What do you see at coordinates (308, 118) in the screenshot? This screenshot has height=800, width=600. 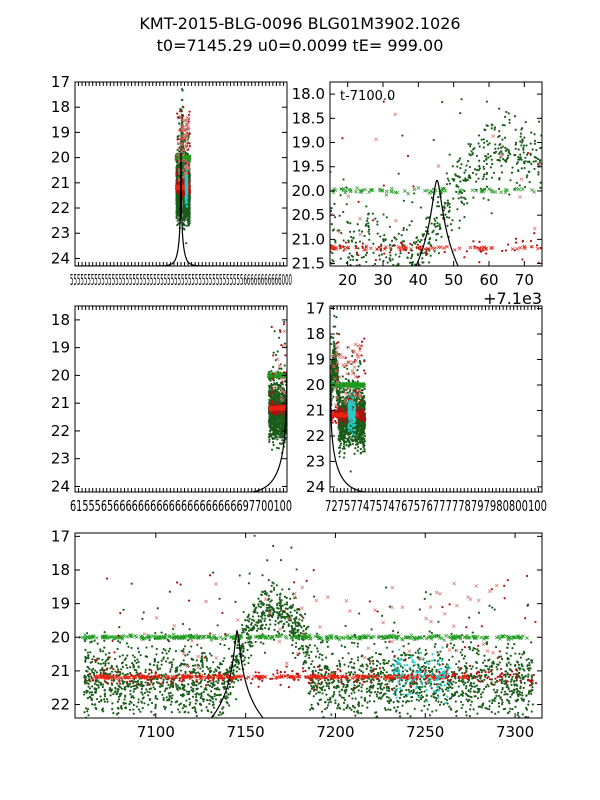 I see `y-tick-label: 18.5` at bounding box center [308, 118].